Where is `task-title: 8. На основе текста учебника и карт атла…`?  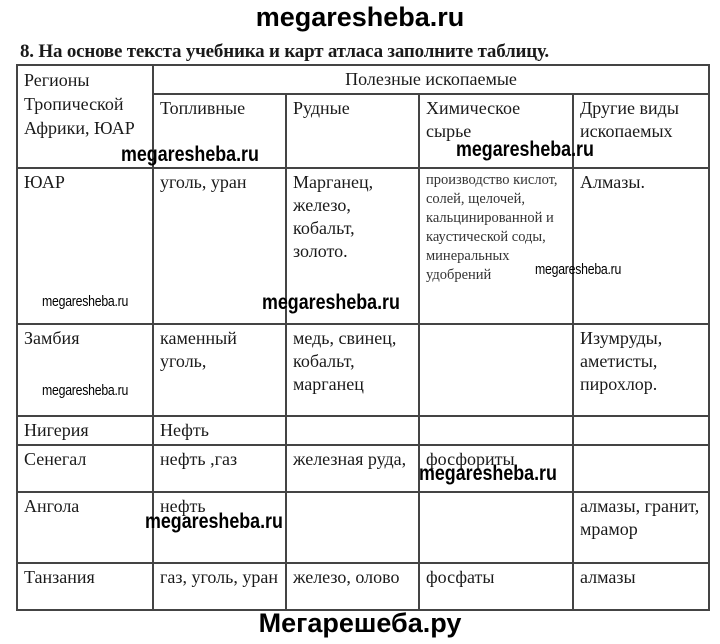 task-title: 8. На основе текста учебника и карт атла… is located at coordinates (284, 51).